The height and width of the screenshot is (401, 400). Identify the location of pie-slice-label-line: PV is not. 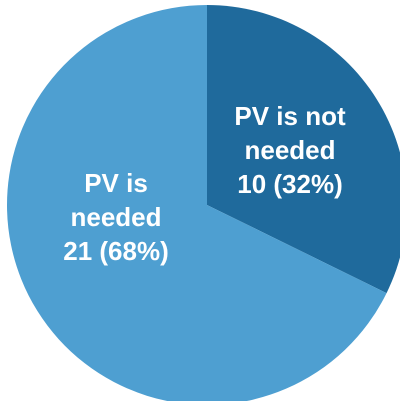
(290, 116).